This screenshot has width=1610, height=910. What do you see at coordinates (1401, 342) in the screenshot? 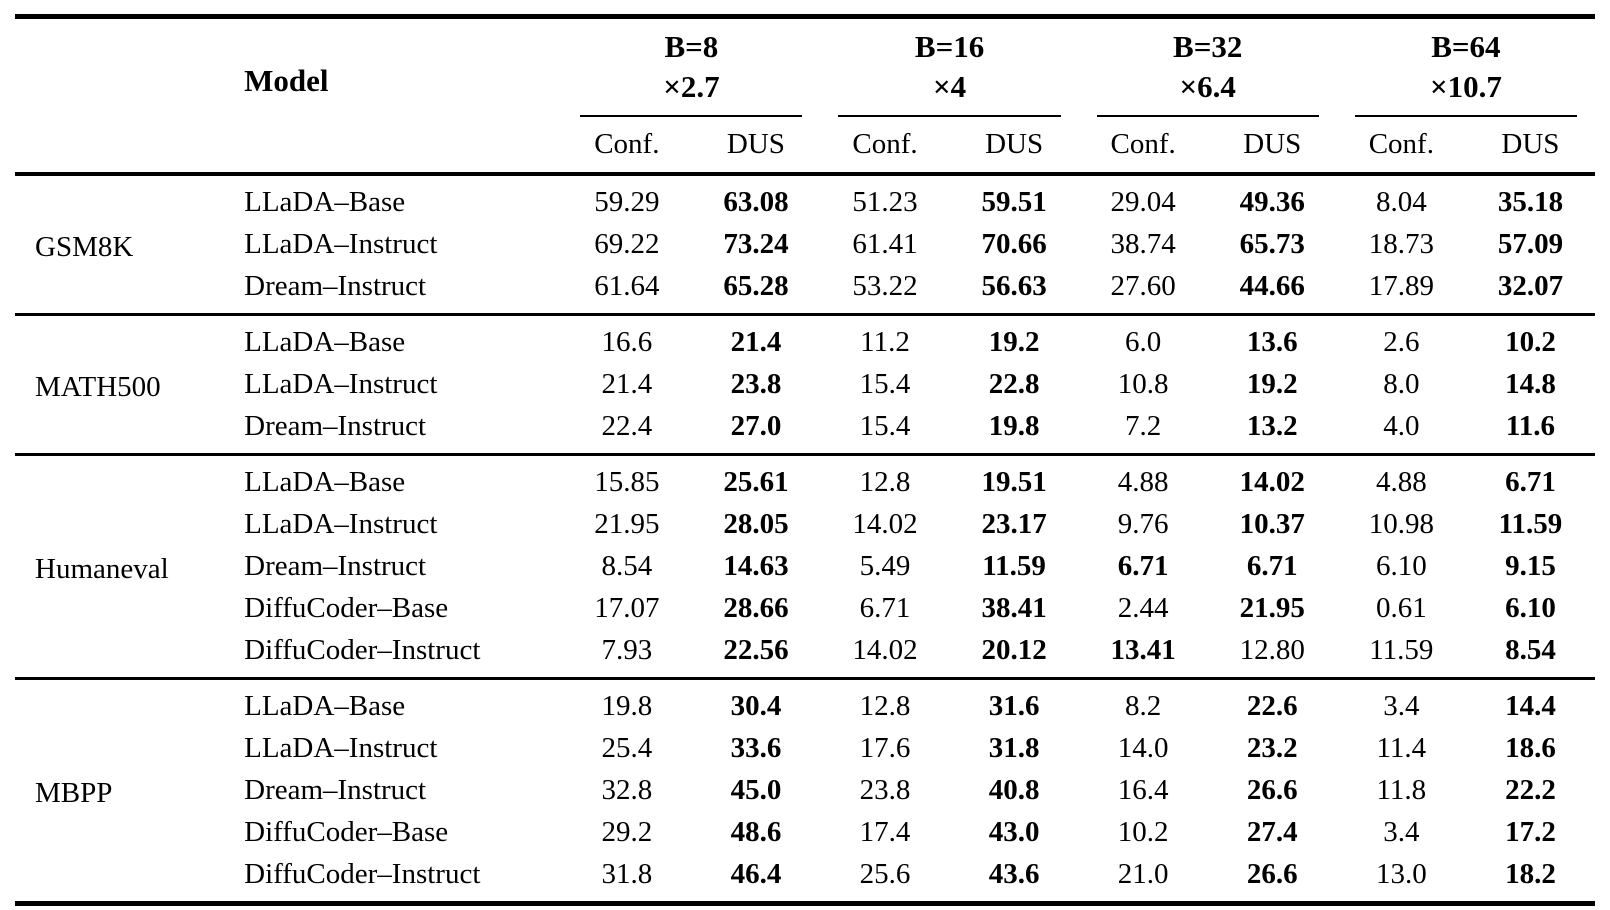
I see `score-cell: 2.6` at bounding box center [1401, 342].